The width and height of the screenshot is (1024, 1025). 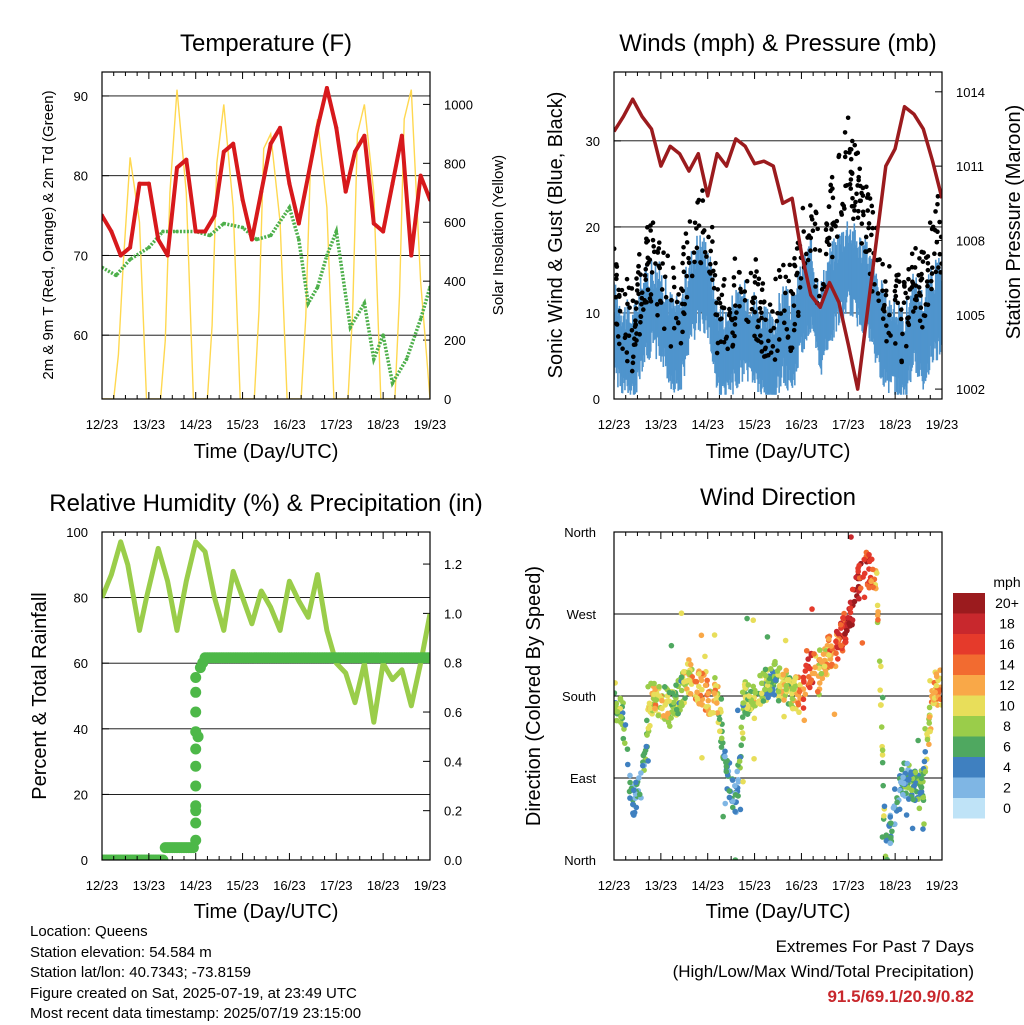 I want to click on direction-ytick-label: West, so click(x=582, y=614).